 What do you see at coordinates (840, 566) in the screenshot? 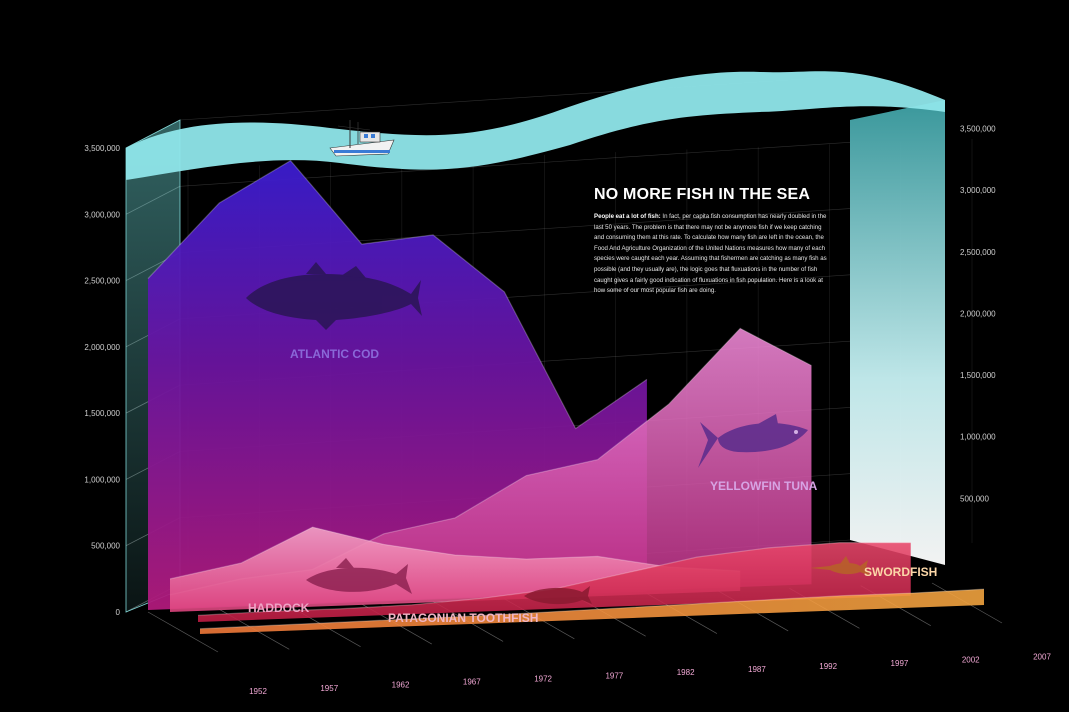
I see `swordfish-icon` at bounding box center [840, 566].